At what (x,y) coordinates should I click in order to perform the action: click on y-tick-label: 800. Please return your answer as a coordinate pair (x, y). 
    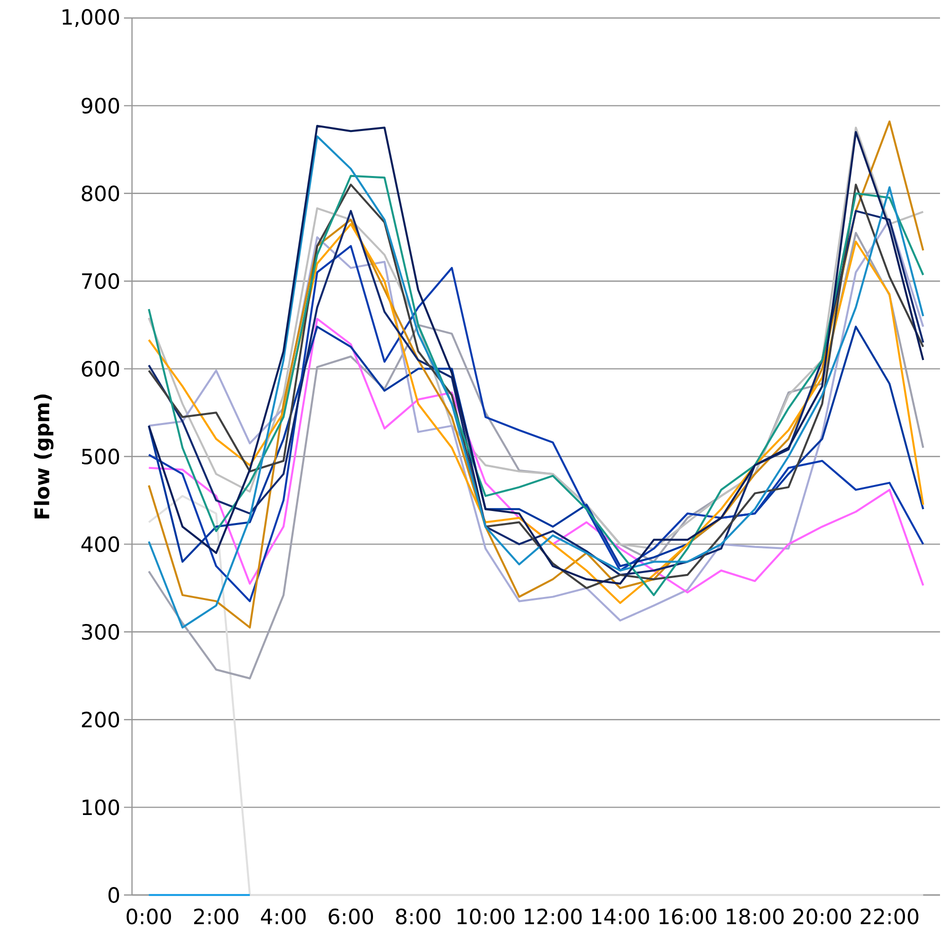
    Looking at the image, I should click on (101, 193).